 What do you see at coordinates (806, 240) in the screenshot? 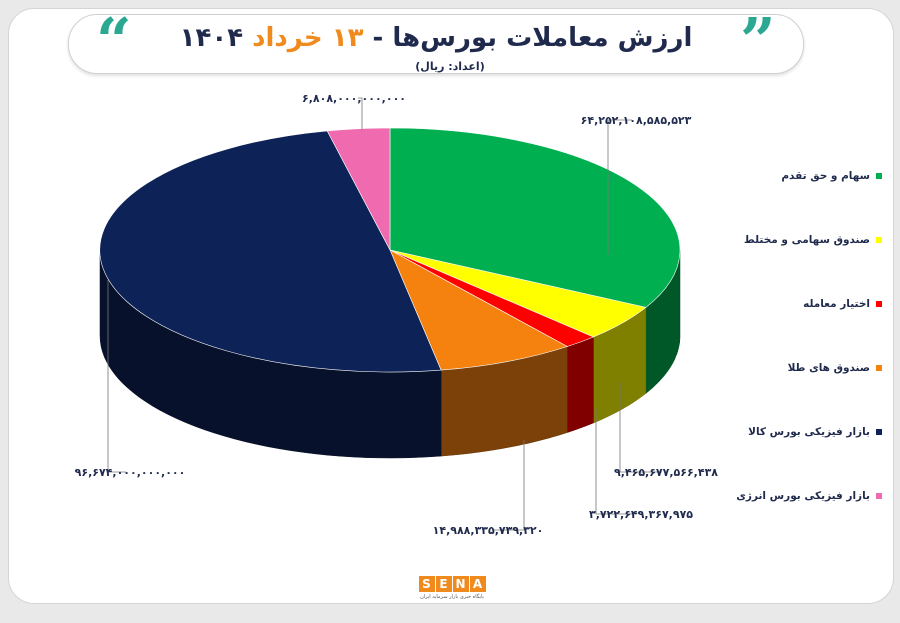
I see `legend-label: صندوق سهامی و مختلط` at bounding box center [806, 240].